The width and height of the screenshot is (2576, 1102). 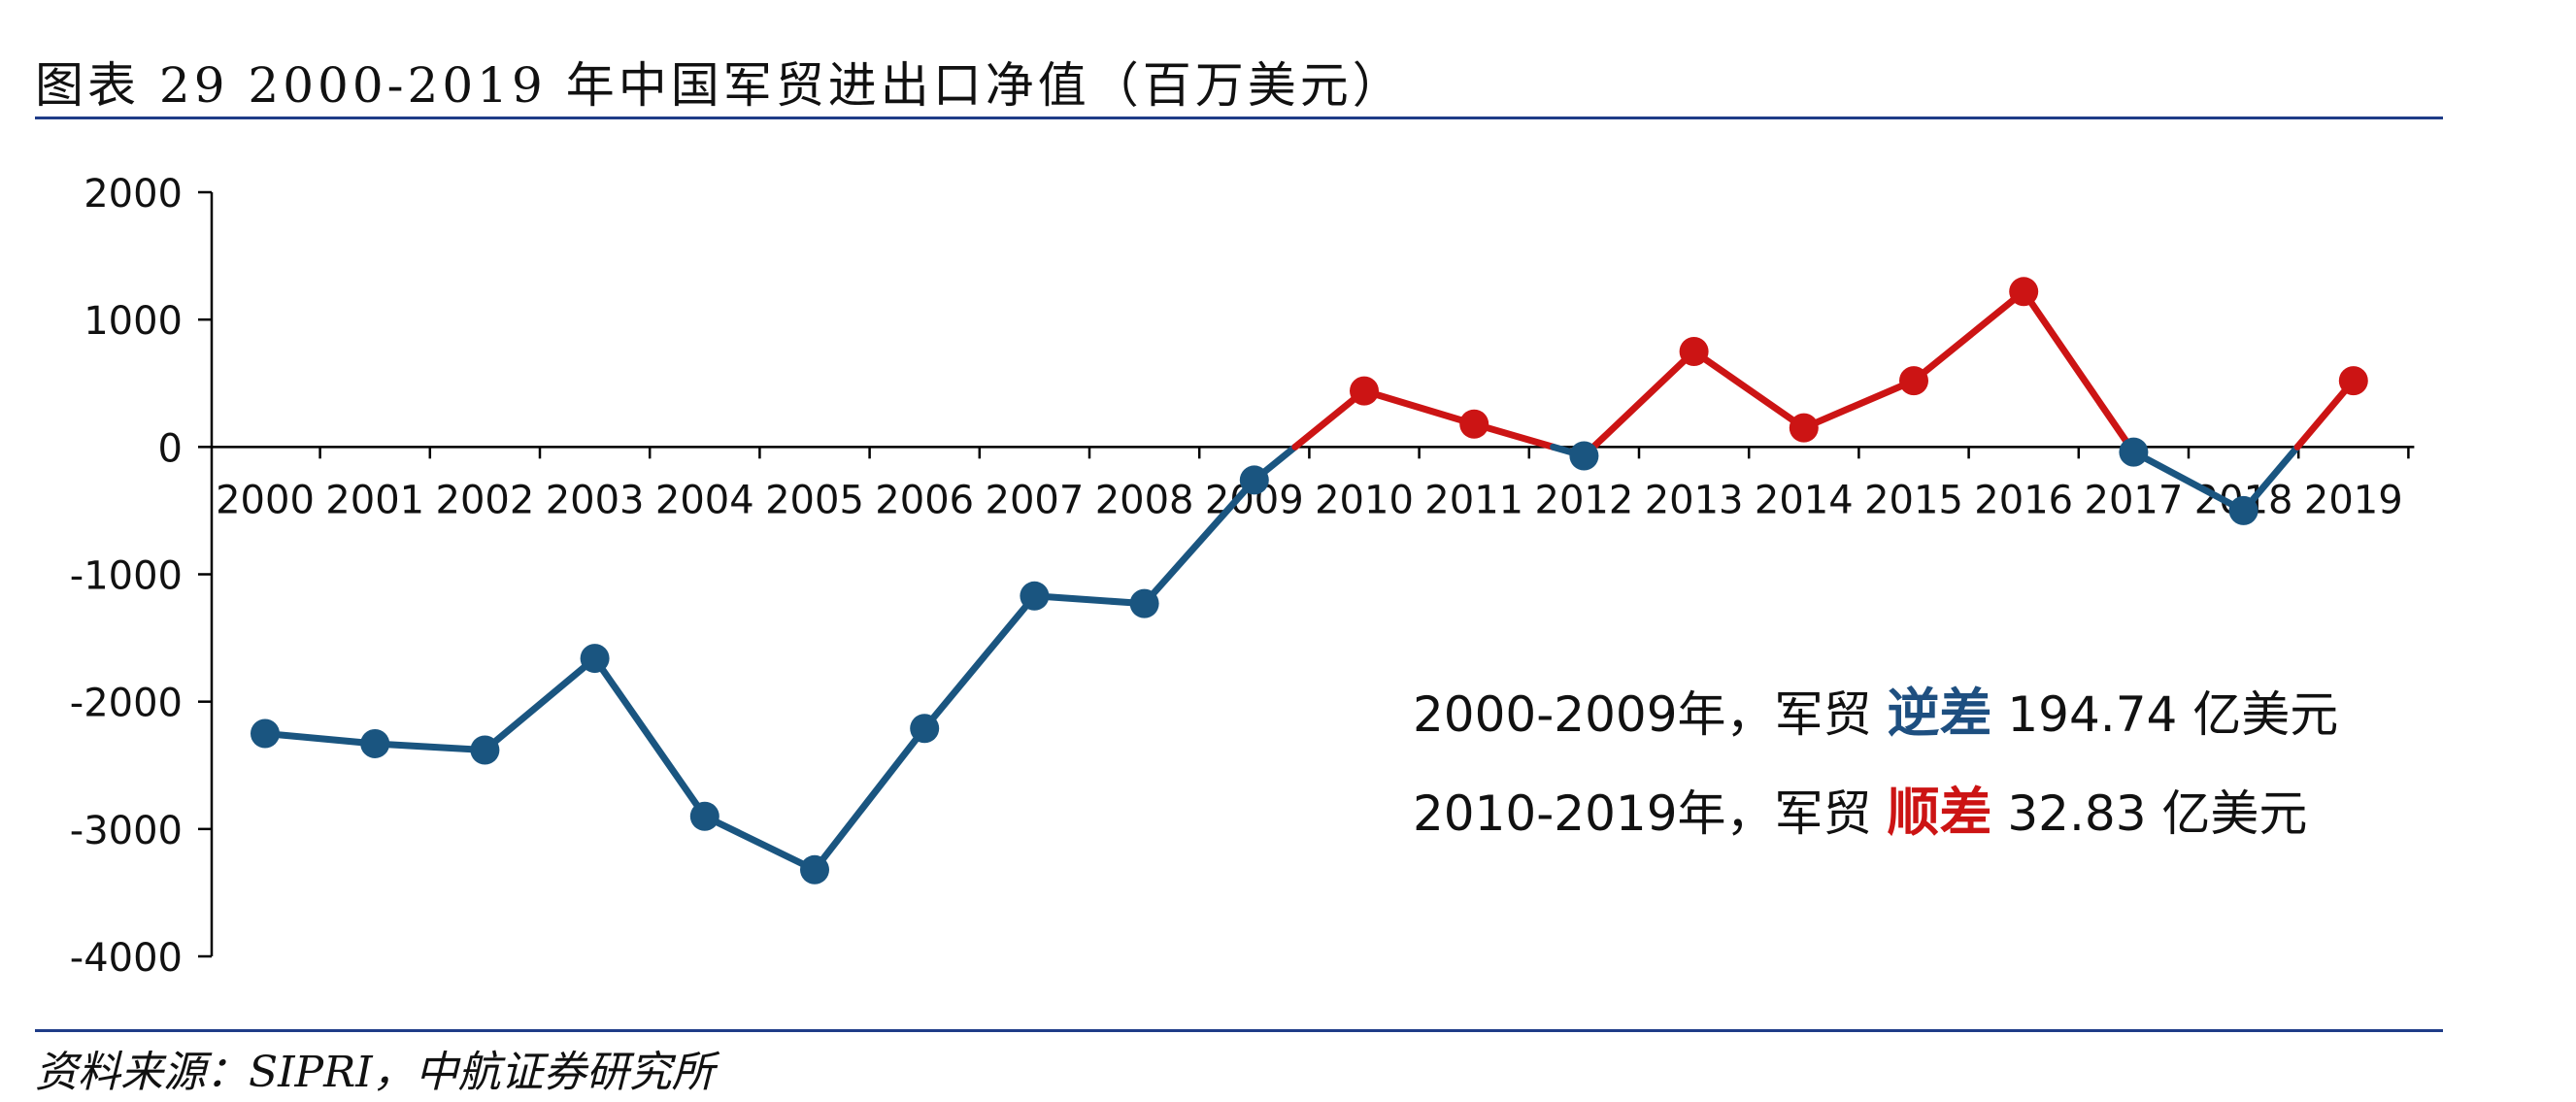 I want to click on x-tick-label: 2004, so click(x=704, y=500).